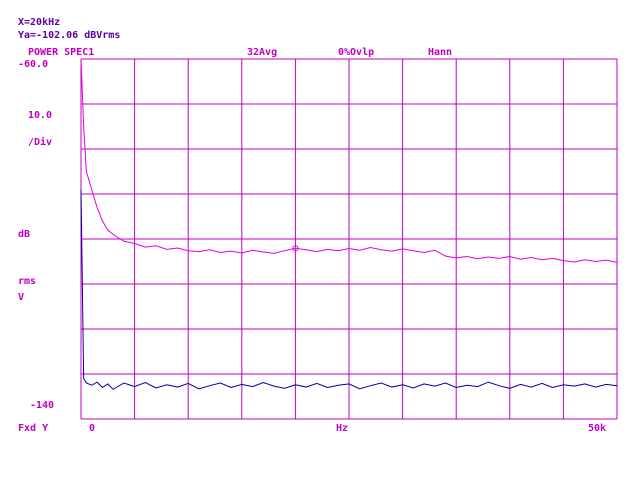 This screenshot has width=640, height=480. Describe the element at coordinates (356, 52) in the screenshot. I see `overlap: 0%Ovlp` at that location.